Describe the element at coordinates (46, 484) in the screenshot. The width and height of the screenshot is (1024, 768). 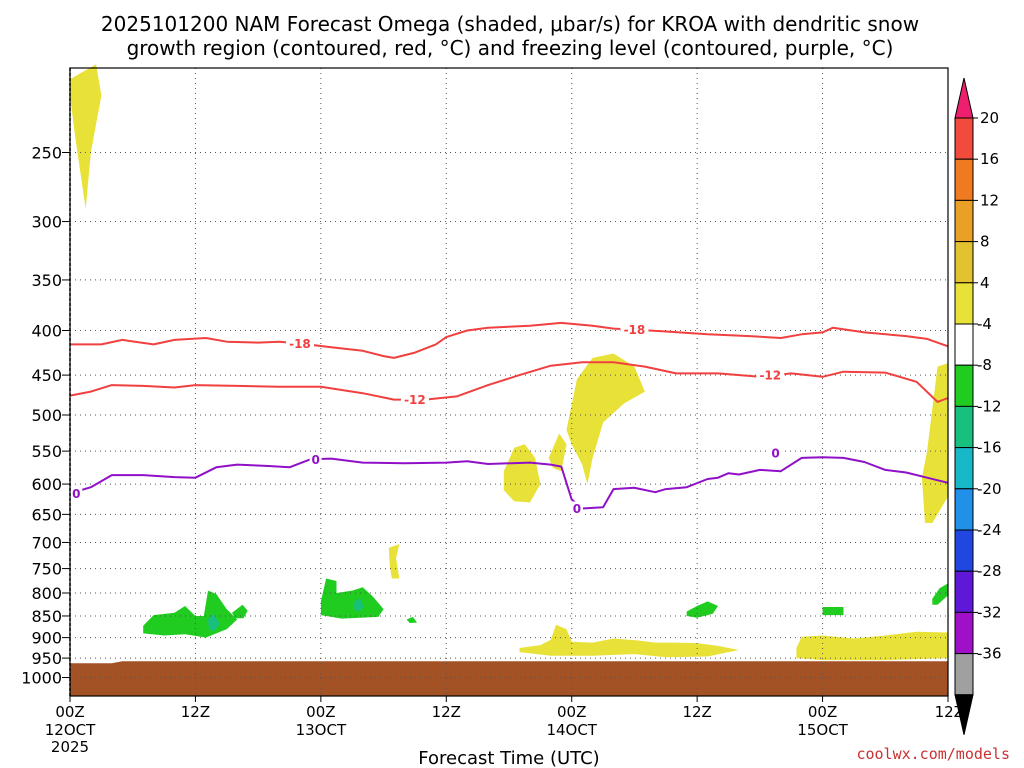
I see `y-tick-label-600: 600` at that location.